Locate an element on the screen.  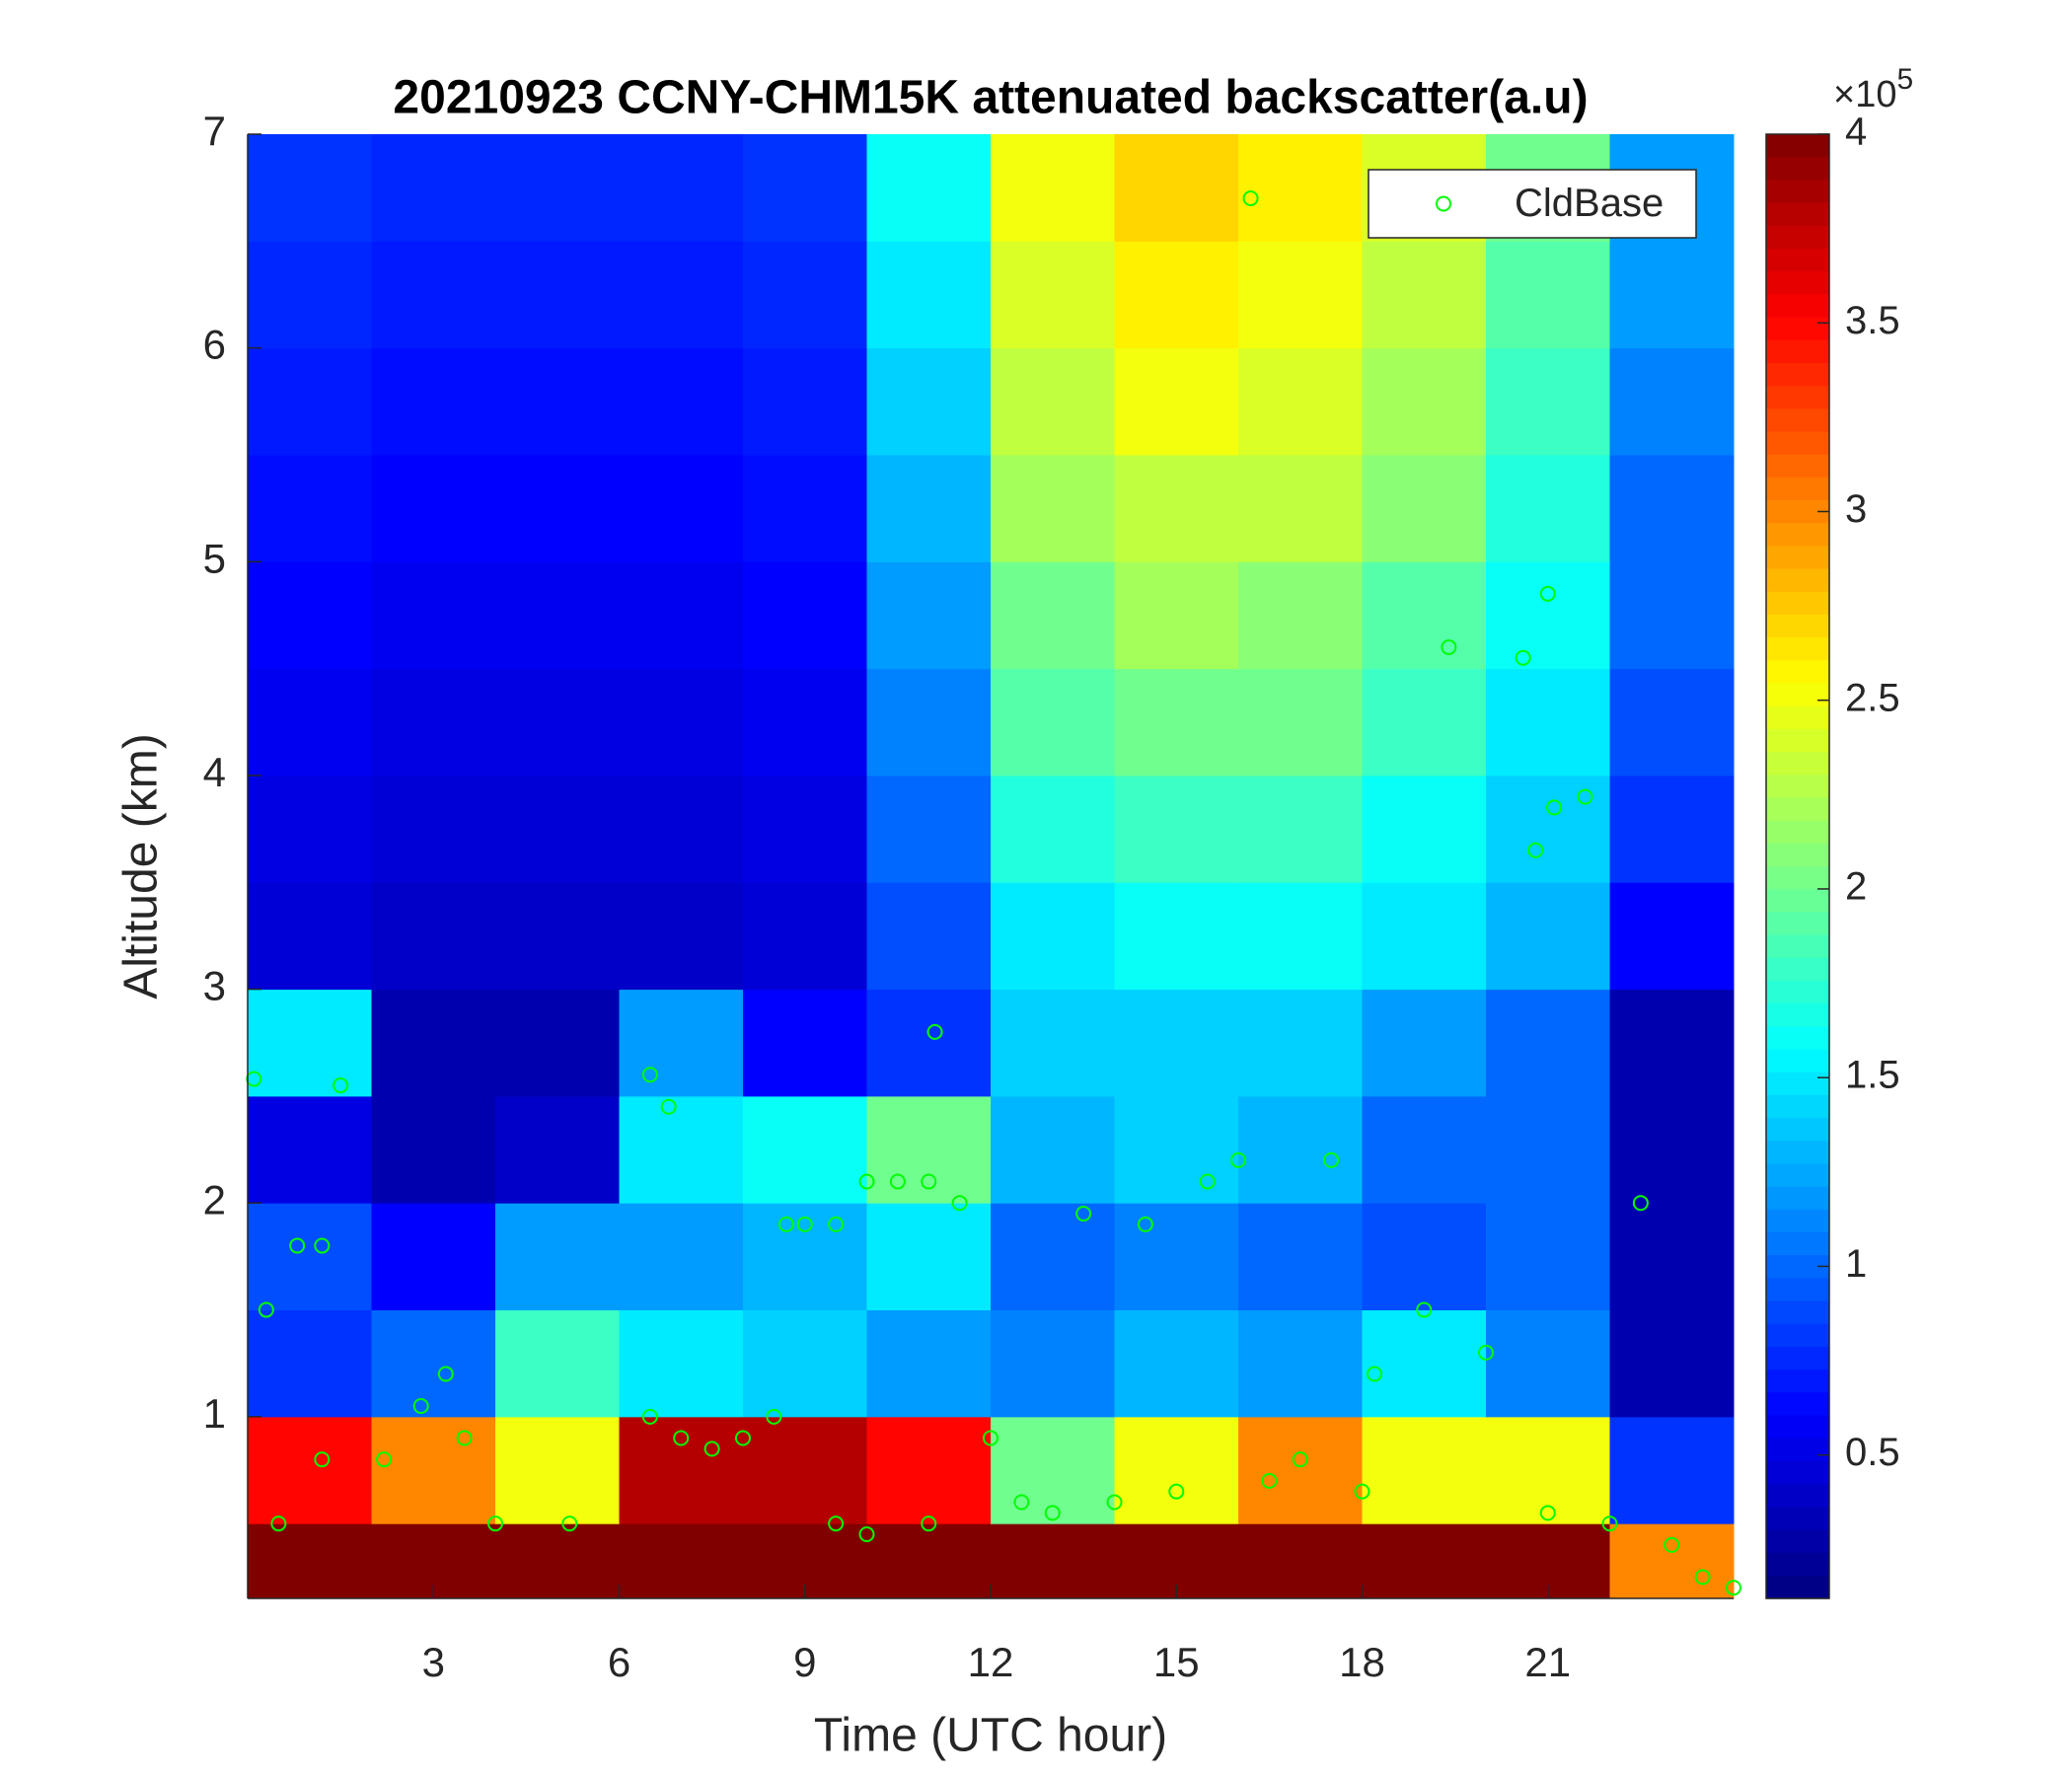
x-tick-label: 9 is located at coordinates (805, 1662).